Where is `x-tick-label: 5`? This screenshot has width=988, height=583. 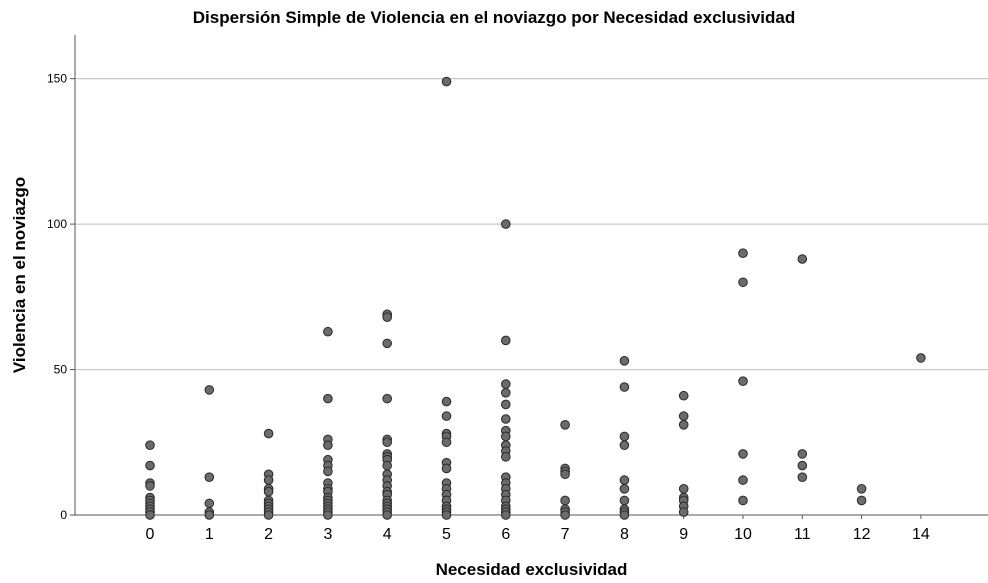 x-tick-label: 5 is located at coordinates (446, 534).